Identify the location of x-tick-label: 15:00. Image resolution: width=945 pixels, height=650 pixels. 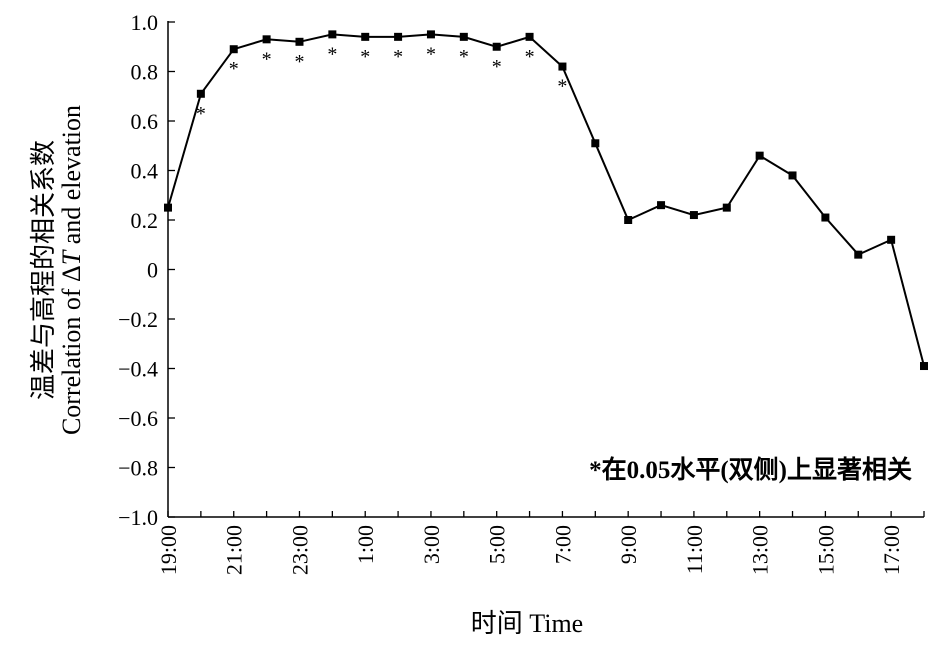
(825, 550).